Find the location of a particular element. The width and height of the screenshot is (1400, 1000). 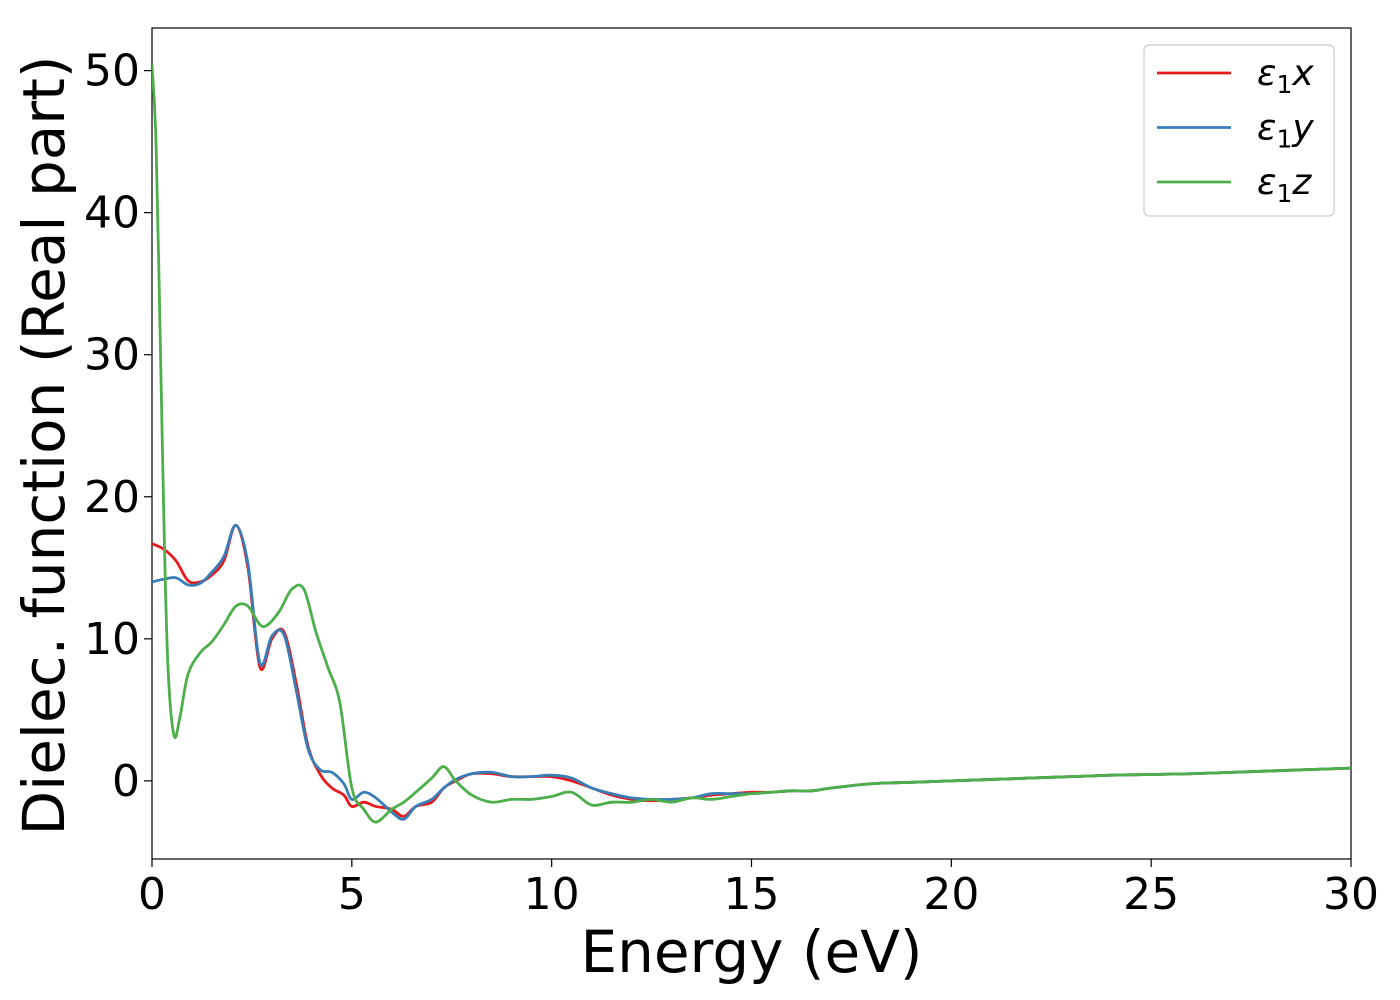

y-tick-label: 0 is located at coordinates (126, 781).